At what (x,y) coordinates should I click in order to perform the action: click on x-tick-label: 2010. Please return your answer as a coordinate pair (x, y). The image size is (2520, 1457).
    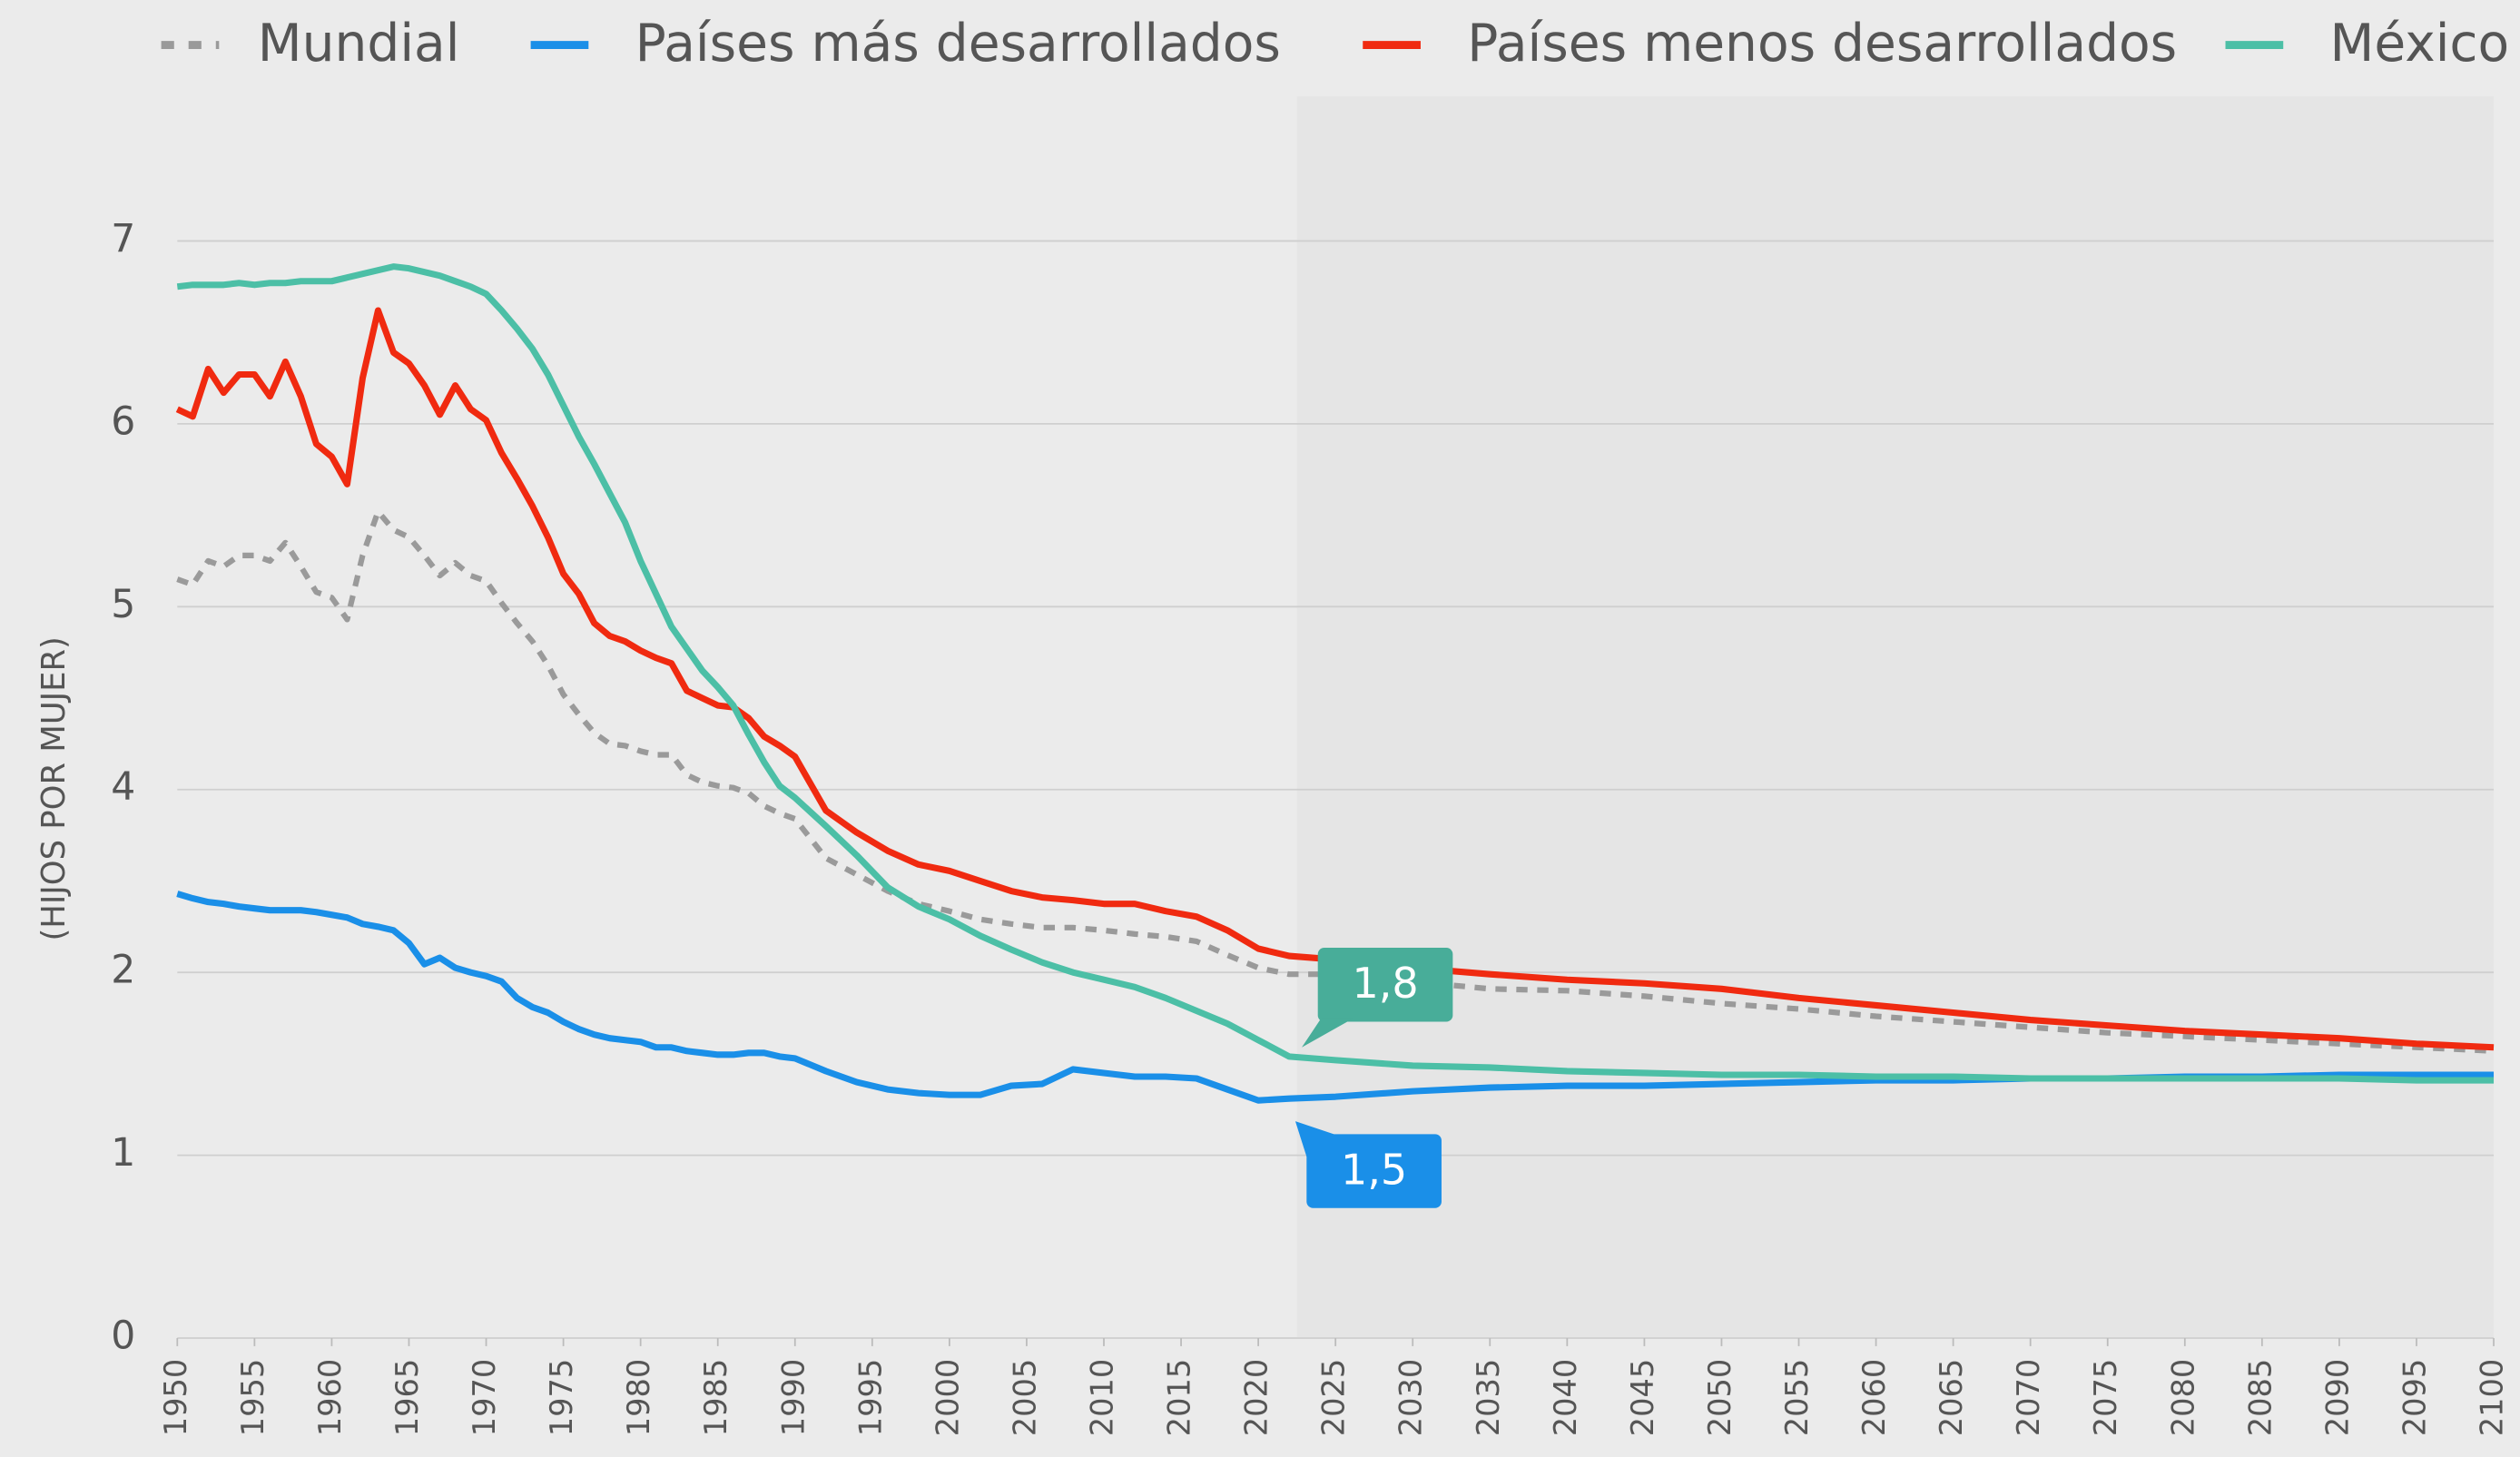
    Looking at the image, I should click on (1102, 1398).